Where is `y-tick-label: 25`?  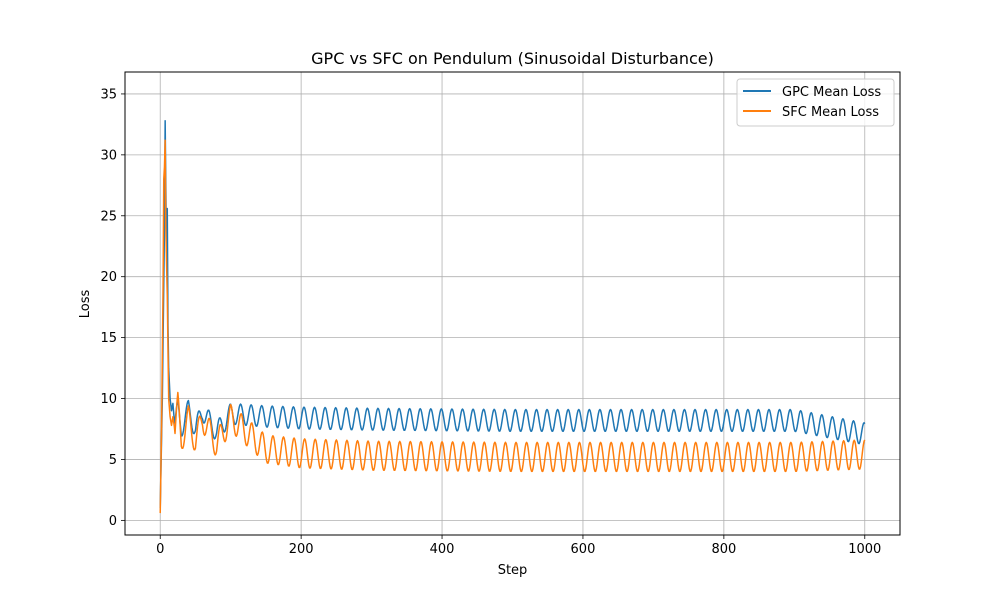 y-tick-label: 25 is located at coordinates (108, 216).